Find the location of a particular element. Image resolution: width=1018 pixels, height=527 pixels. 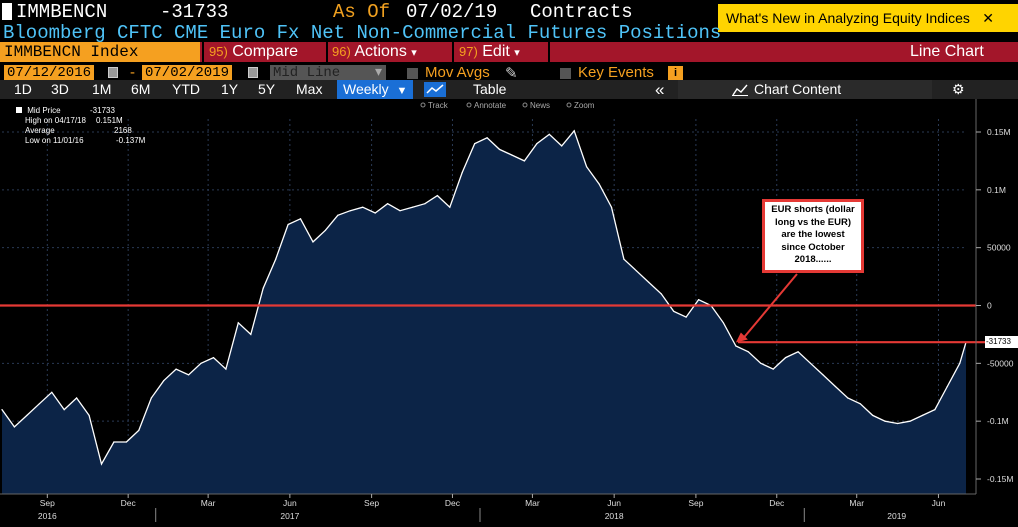

frequency-select: Weekly ▼ is located at coordinates (375, 89).